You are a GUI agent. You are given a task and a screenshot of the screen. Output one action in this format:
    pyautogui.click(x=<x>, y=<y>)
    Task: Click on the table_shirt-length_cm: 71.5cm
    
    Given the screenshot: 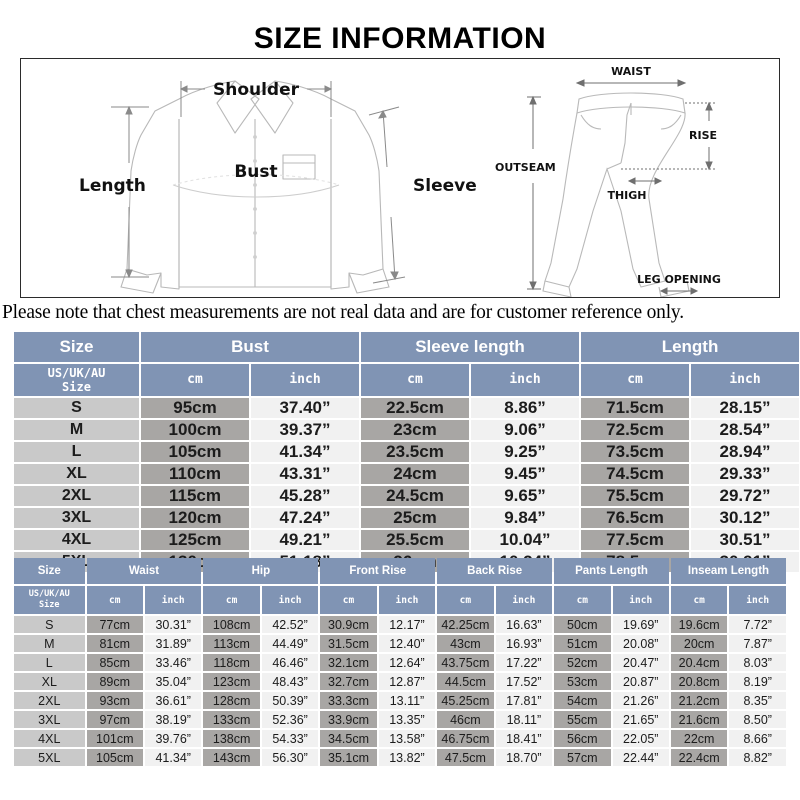 What is the action you would take?
    pyautogui.click(x=635, y=408)
    